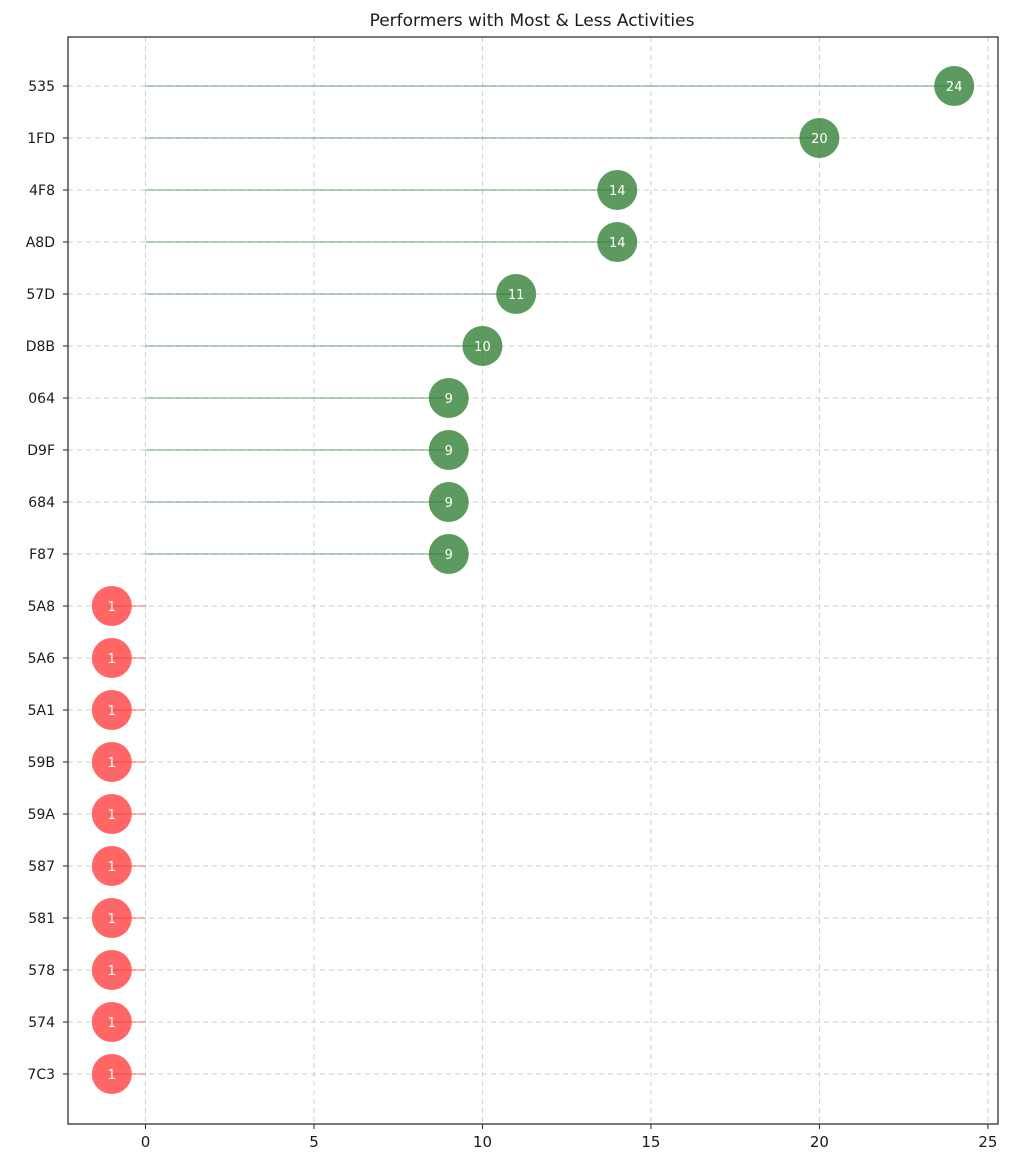 The image size is (1024, 1162). What do you see at coordinates (819, 1142) in the screenshot?
I see `x-tick-label: 20` at bounding box center [819, 1142].